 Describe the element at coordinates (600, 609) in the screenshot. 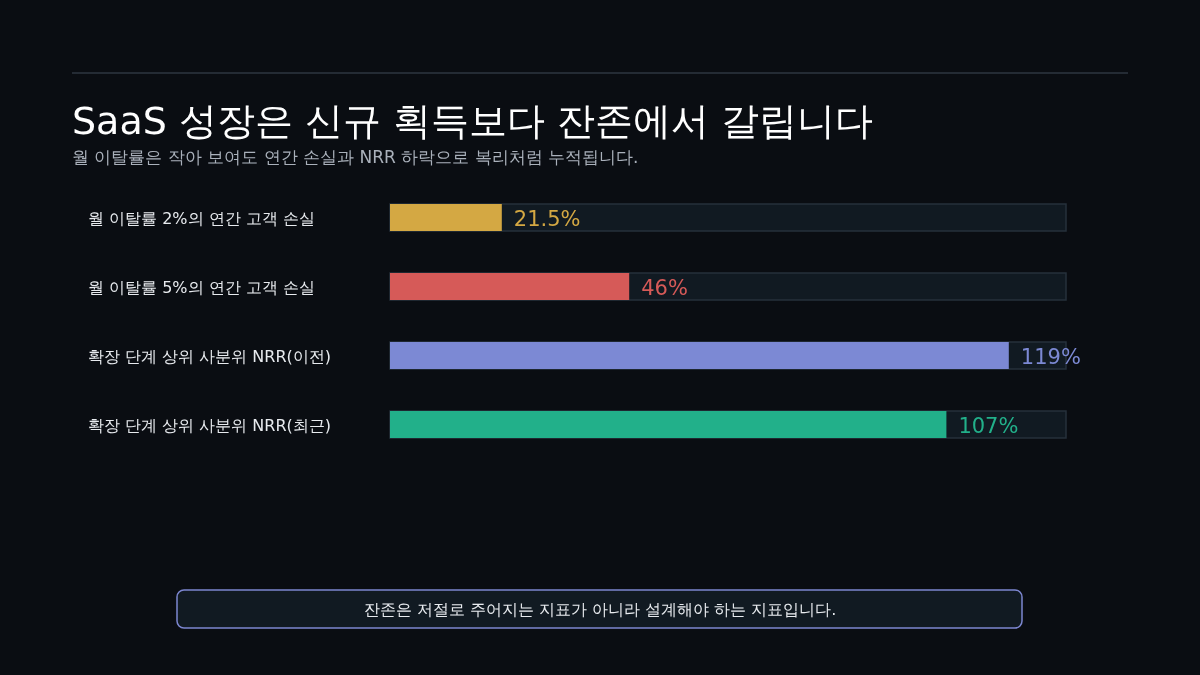

I see `text: 잔존은 저절로 주어지는 지표가 아니라 설계해야 하는 지표입니다.` at that location.